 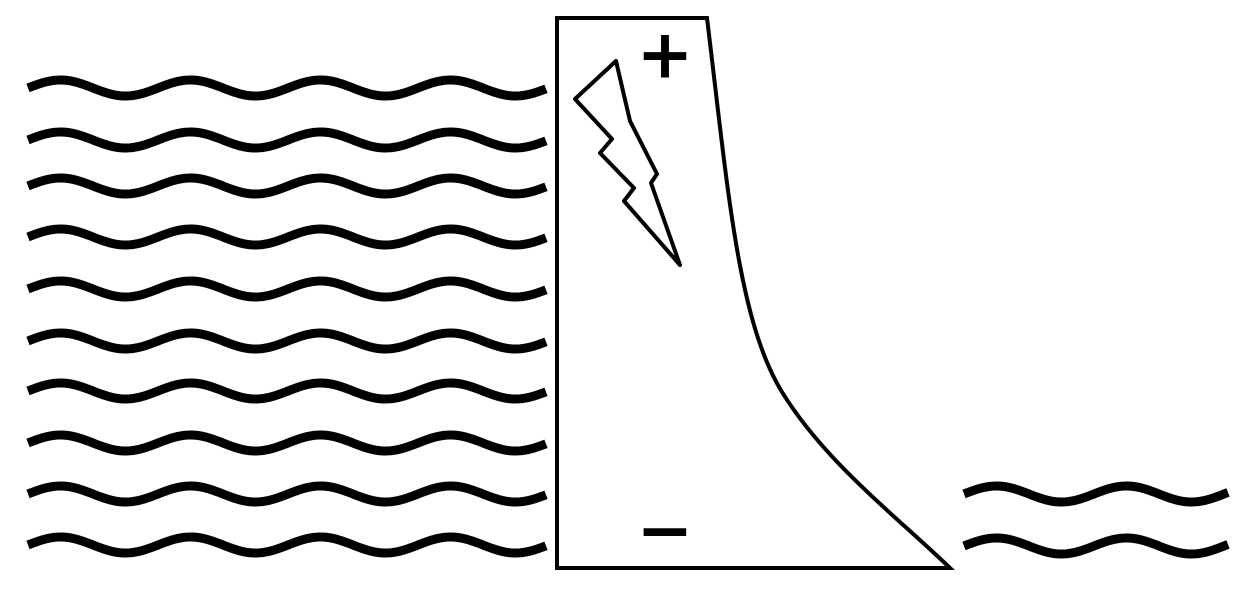 I want to click on lightning-bolt, so click(x=627, y=163).